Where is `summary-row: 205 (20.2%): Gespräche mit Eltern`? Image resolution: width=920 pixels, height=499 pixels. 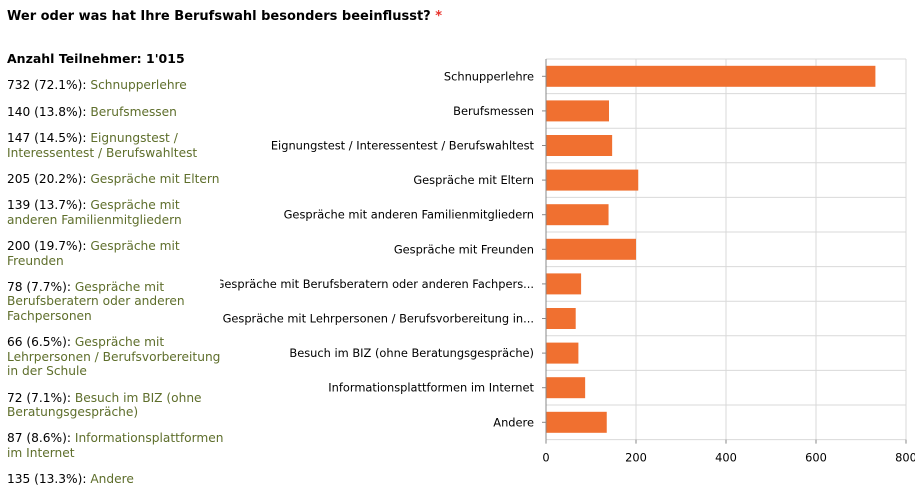 summary-row: 205 (20.2%): Gespräche mit Eltern is located at coordinates (118, 179).